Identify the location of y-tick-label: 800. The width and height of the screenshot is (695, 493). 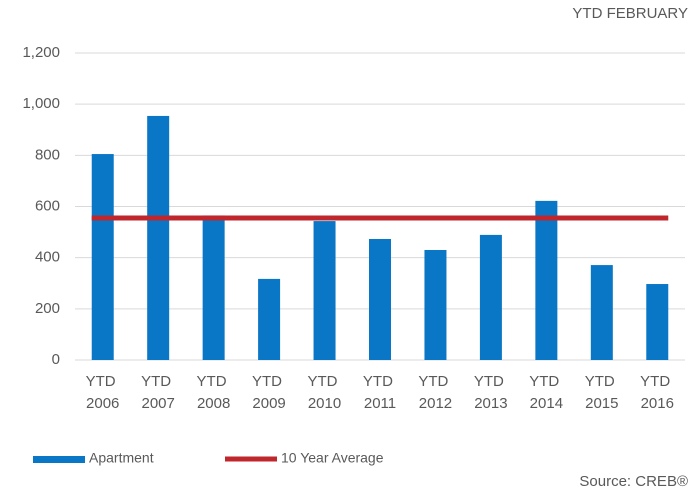
(47, 154).